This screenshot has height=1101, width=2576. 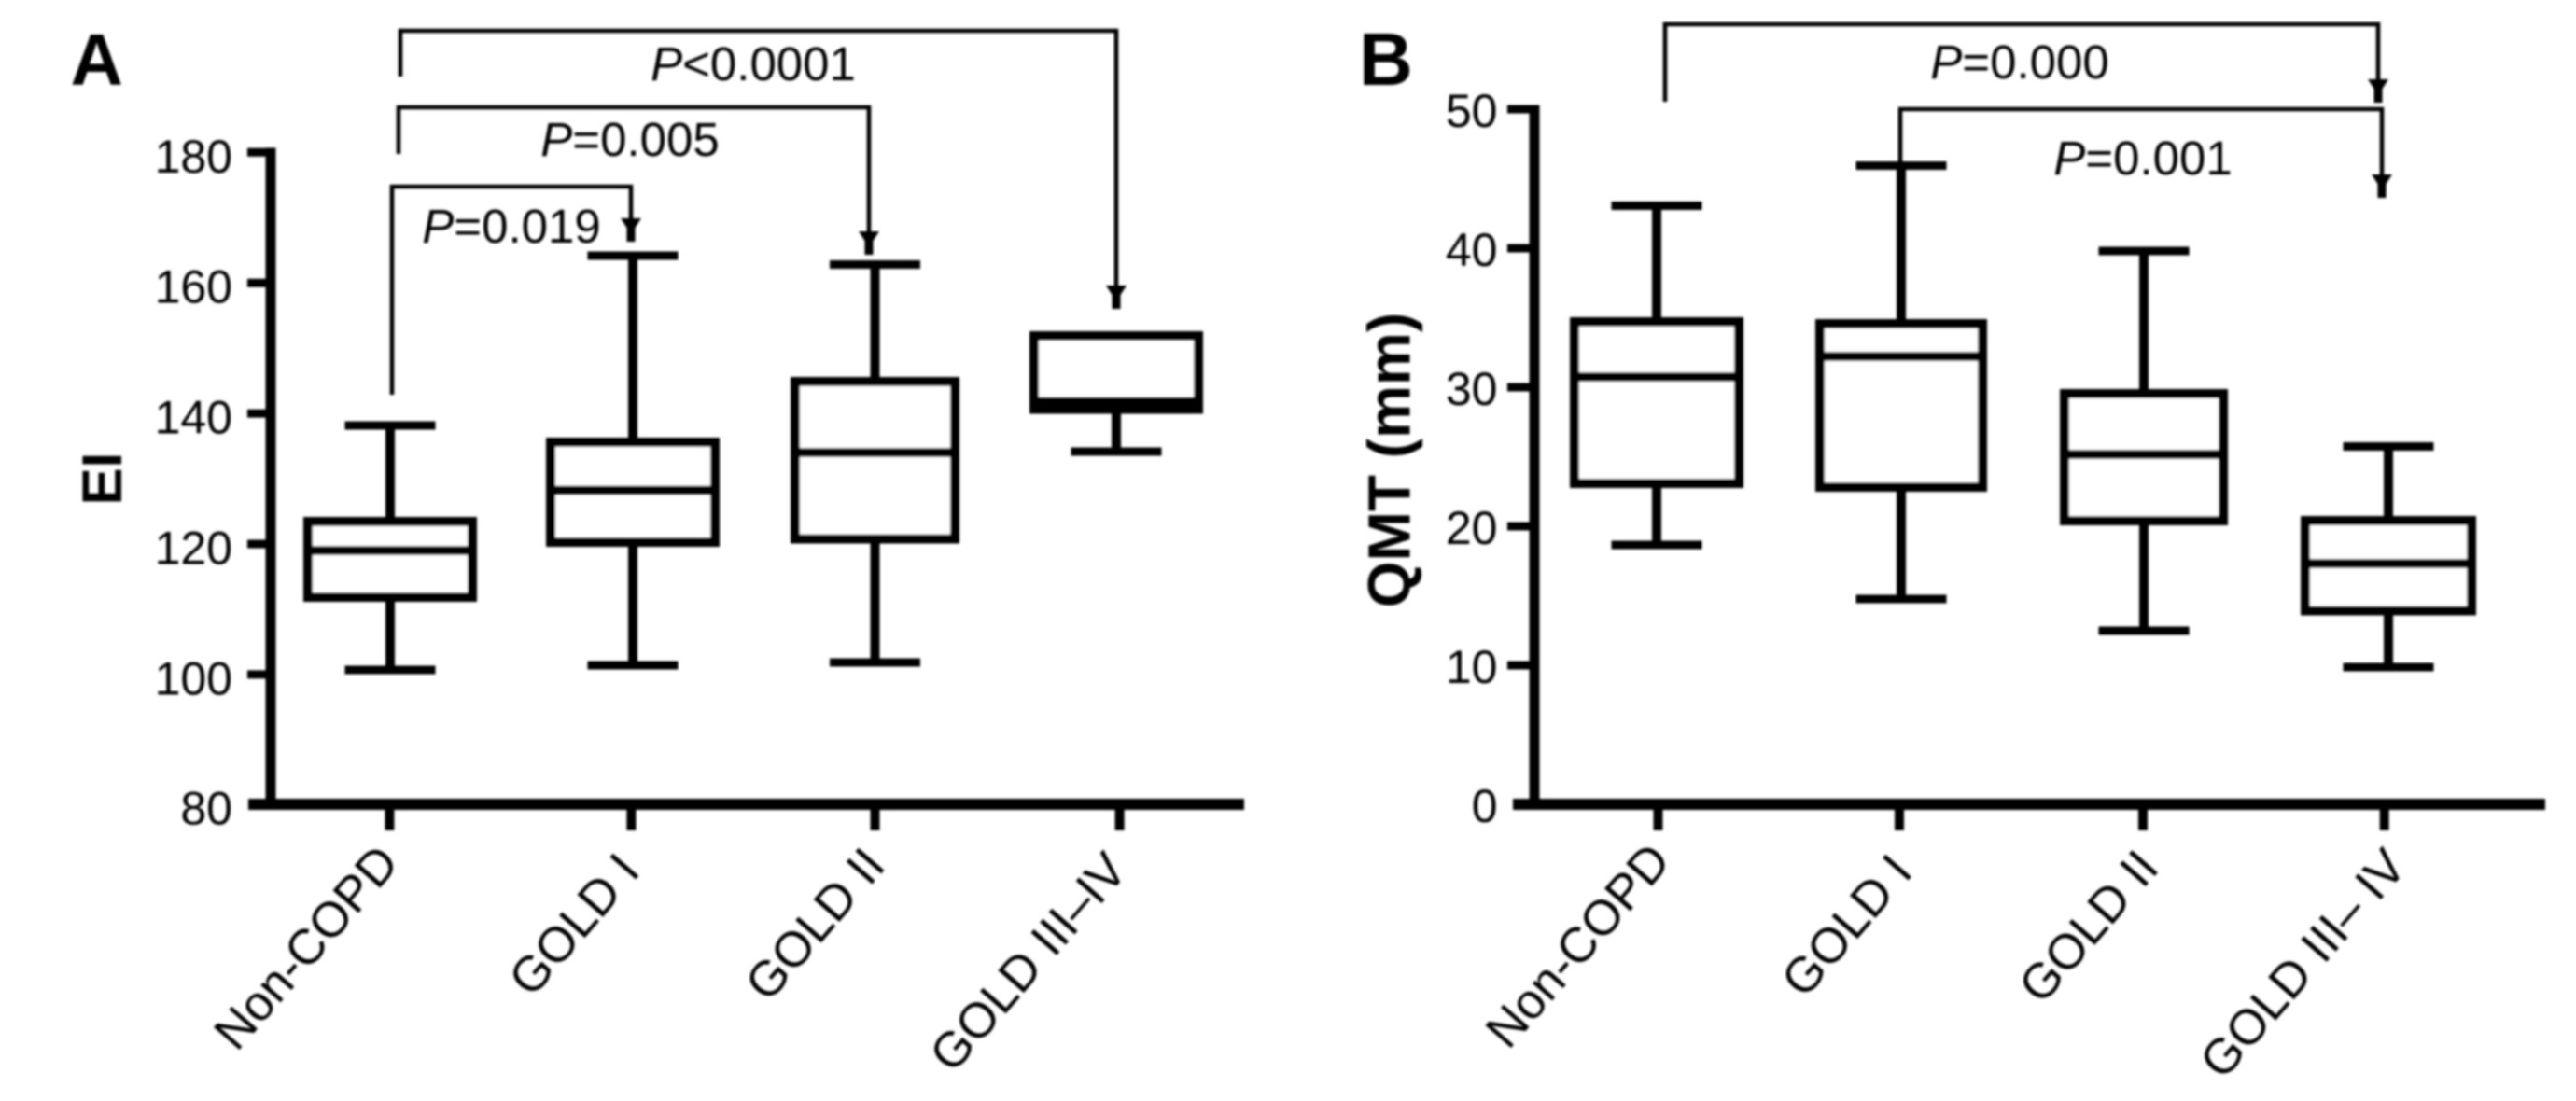 I want to click on svg-text: 180, so click(x=193, y=157).